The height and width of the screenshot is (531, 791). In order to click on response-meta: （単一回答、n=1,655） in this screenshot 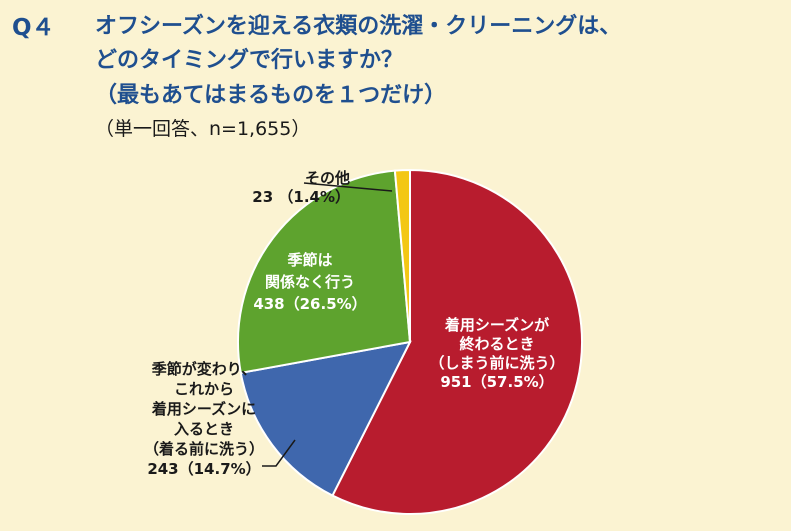, I will do `click(203, 129)`.